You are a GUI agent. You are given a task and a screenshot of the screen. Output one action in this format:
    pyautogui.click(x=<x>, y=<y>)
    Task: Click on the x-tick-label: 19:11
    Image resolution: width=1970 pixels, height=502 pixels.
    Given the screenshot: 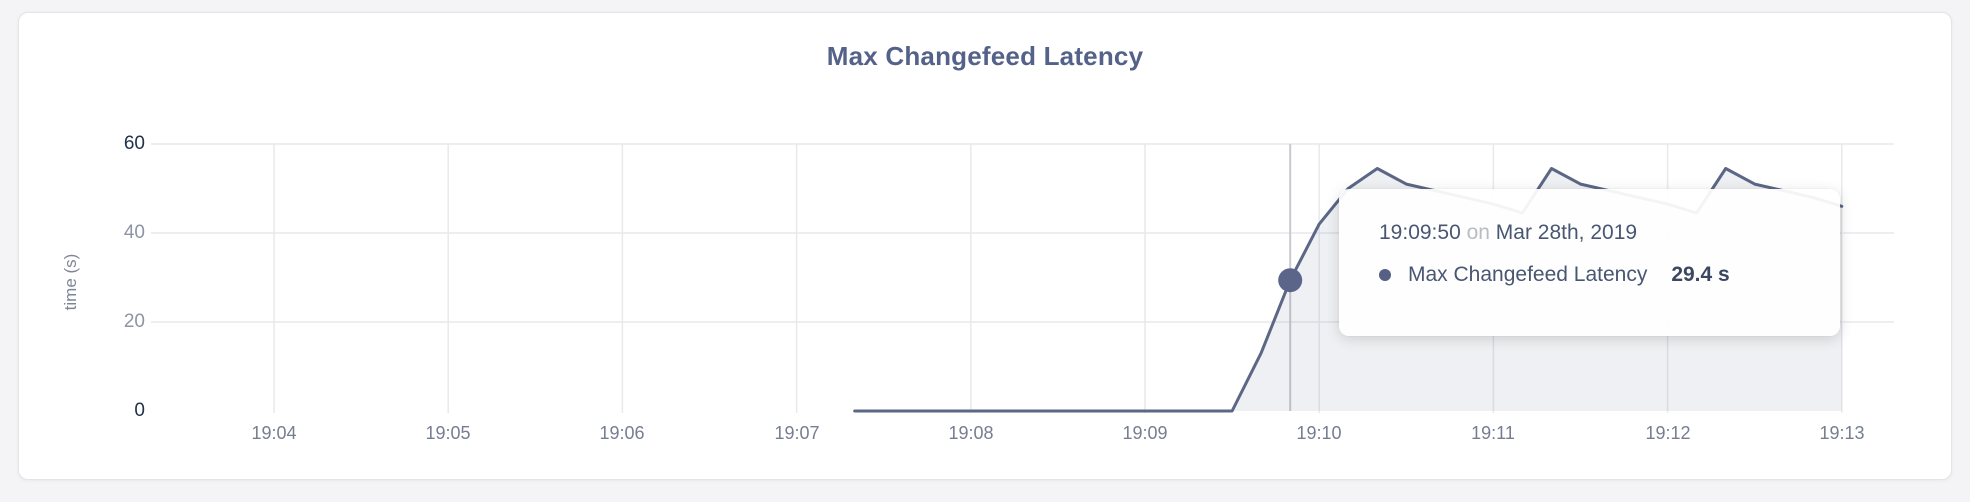 What is the action you would take?
    pyautogui.click(x=1493, y=433)
    